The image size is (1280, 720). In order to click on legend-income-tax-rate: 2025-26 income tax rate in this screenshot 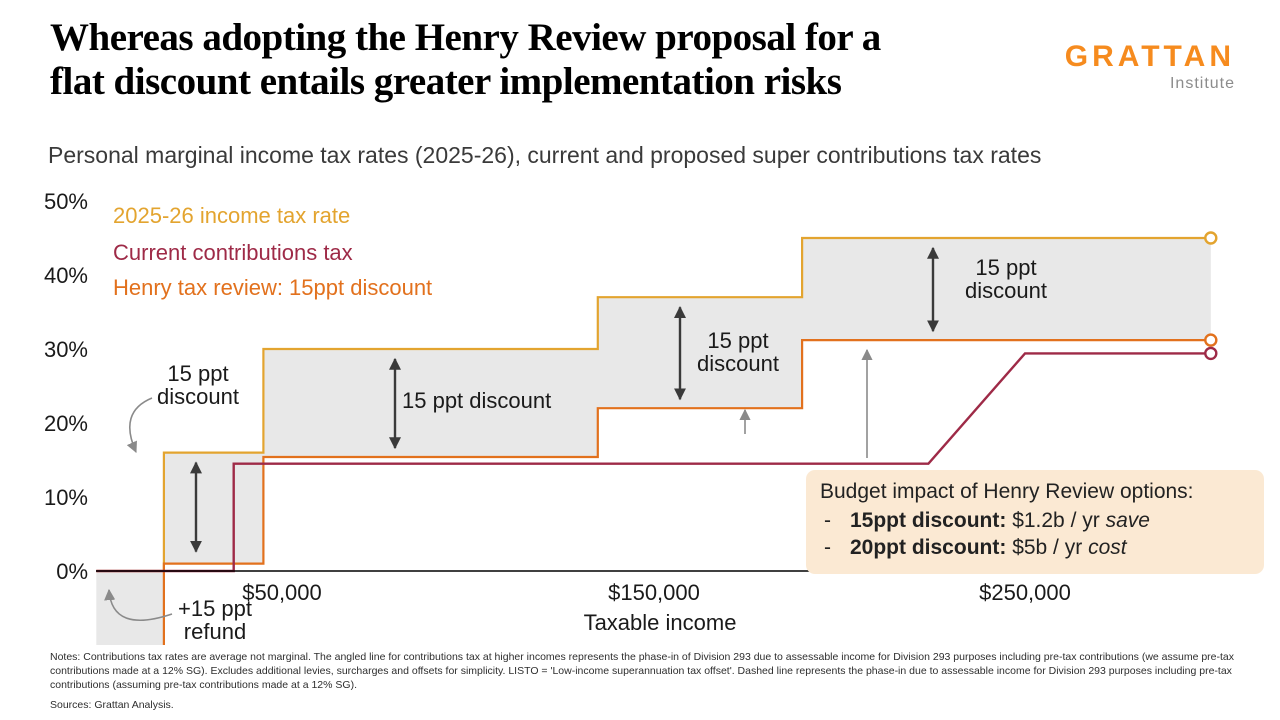, I will do `click(232, 215)`.